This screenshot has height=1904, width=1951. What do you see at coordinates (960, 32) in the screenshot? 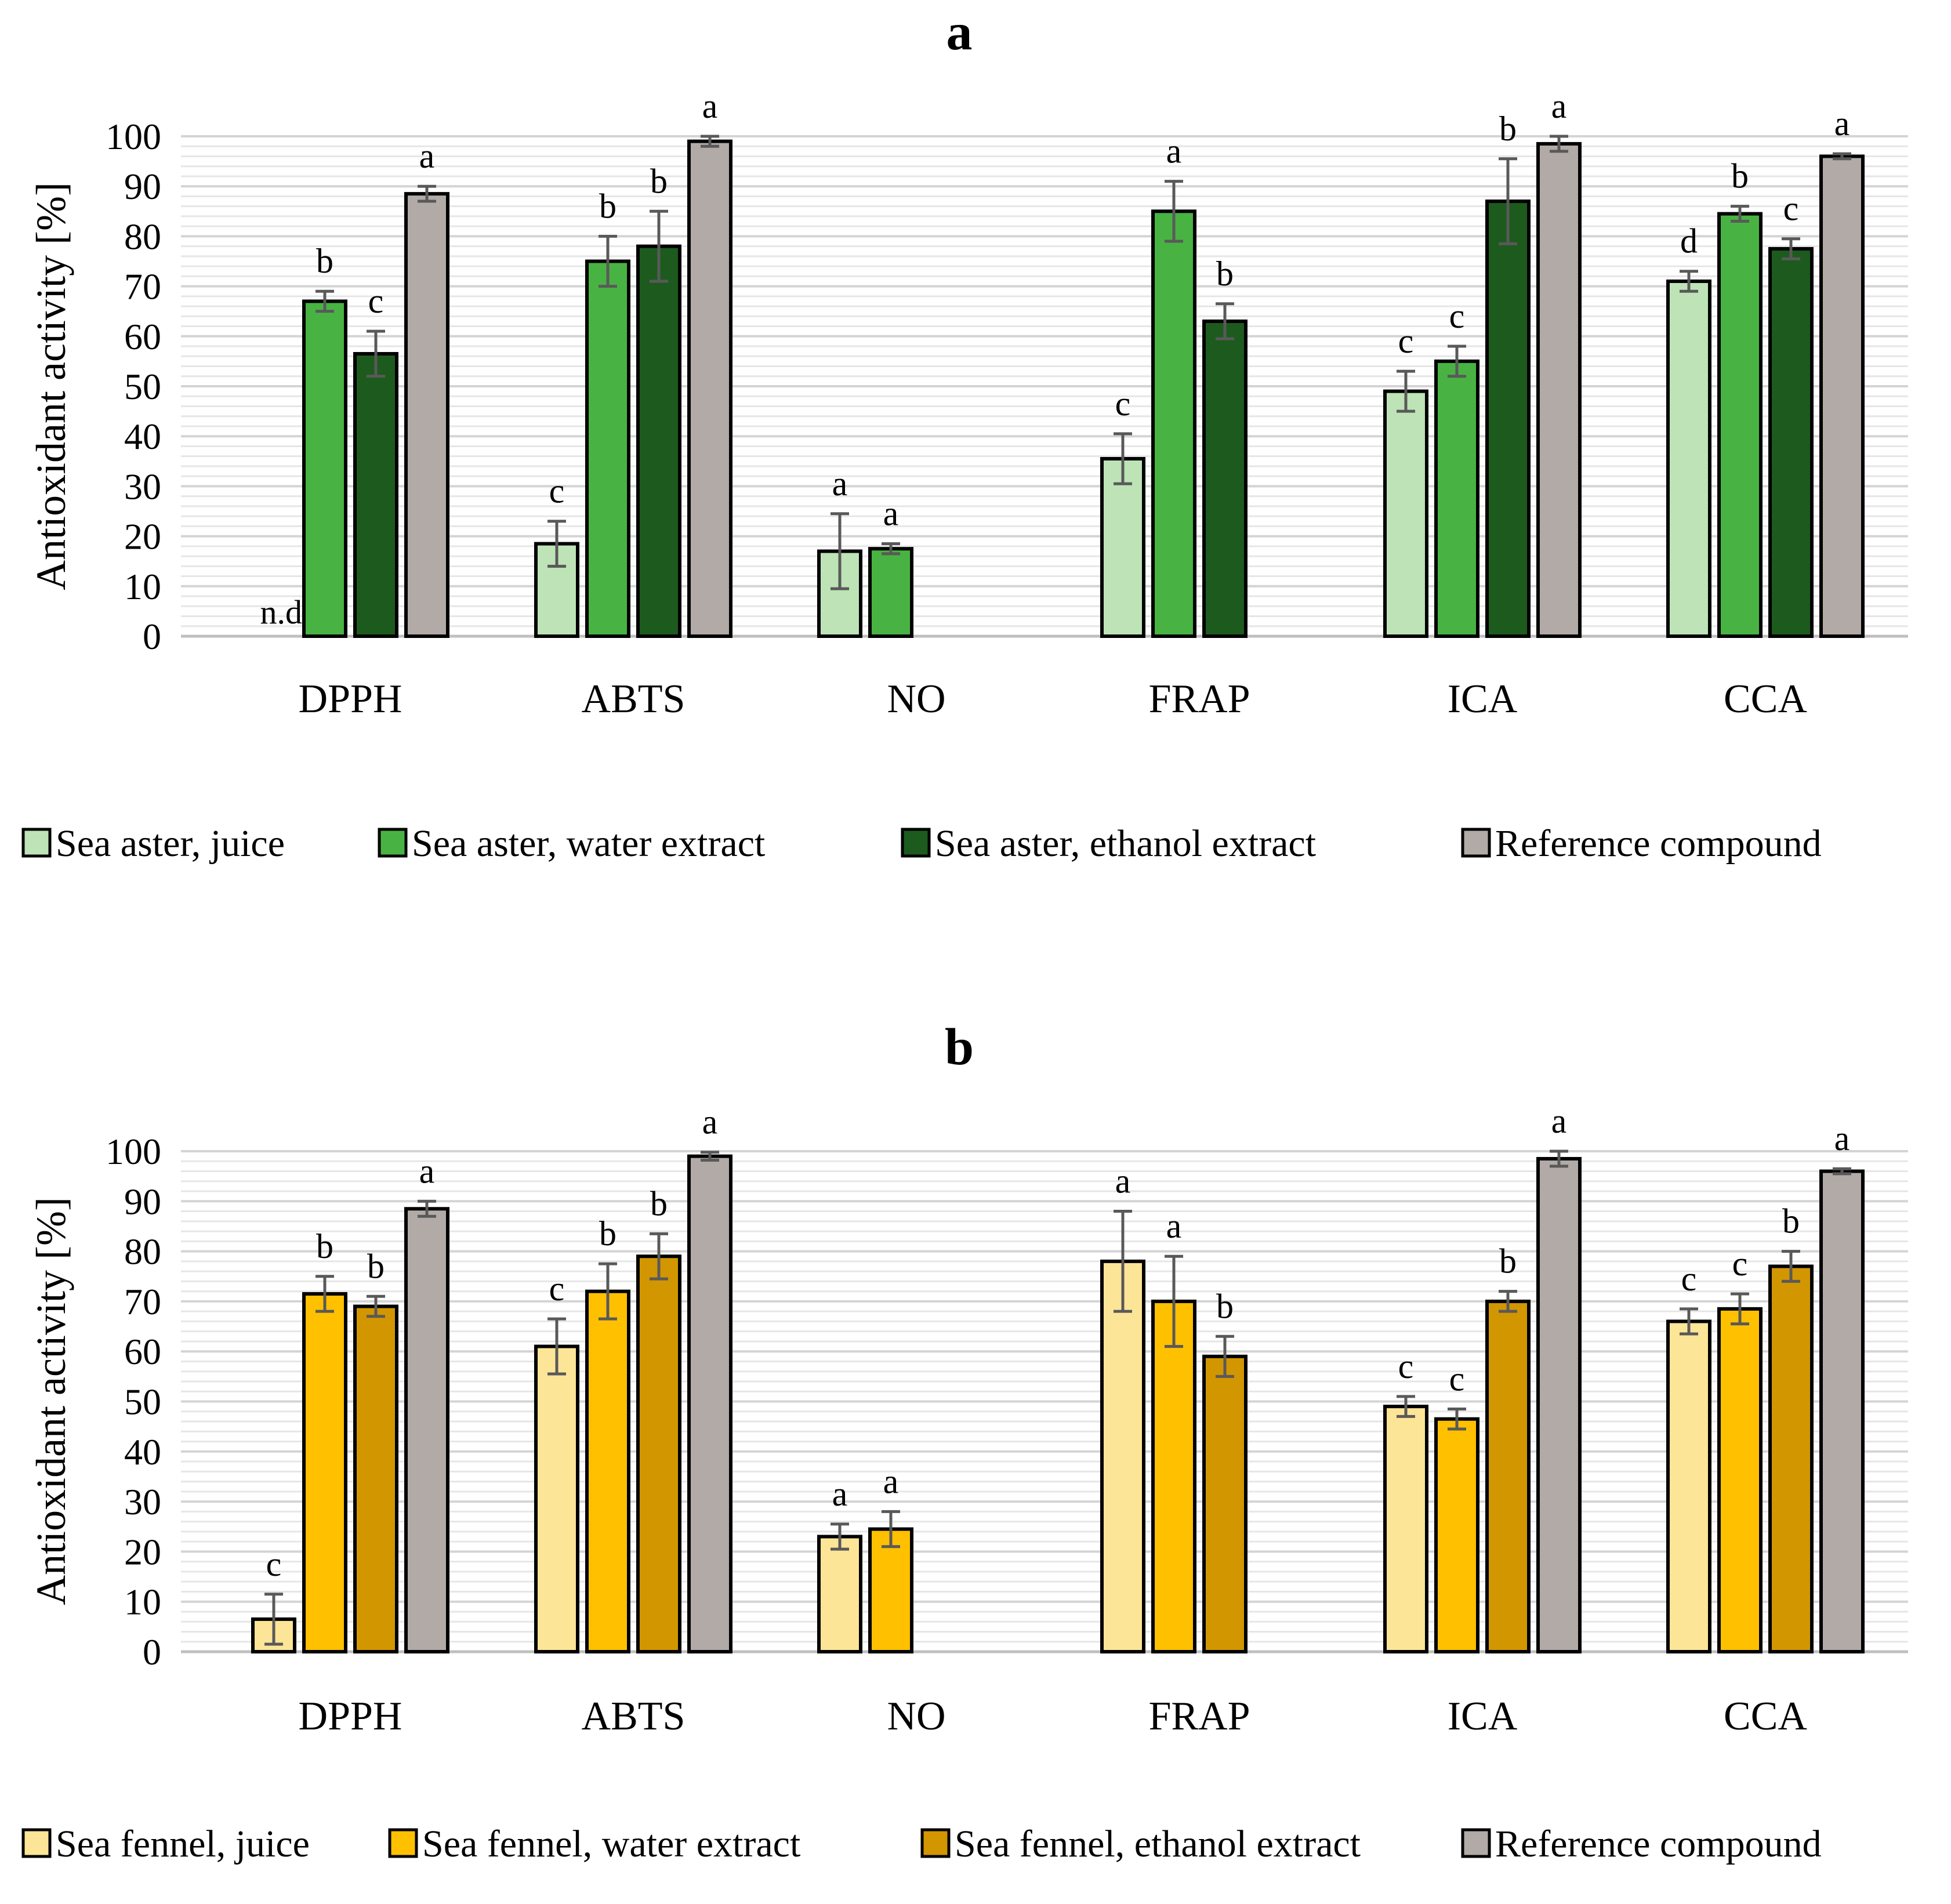
I see `chart-title: a` at bounding box center [960, 32].